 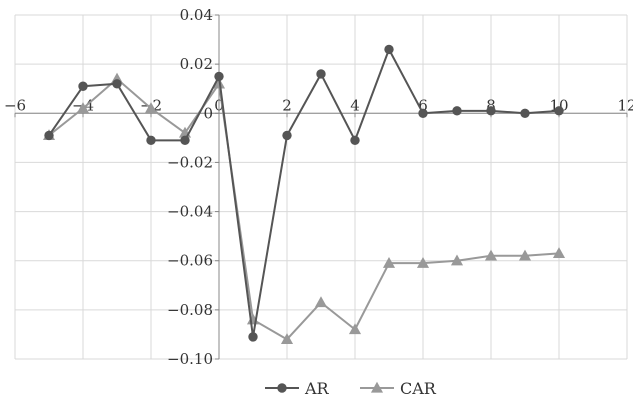 I want to click on y-tick-label: −0.06, so click(x=190, y=261).